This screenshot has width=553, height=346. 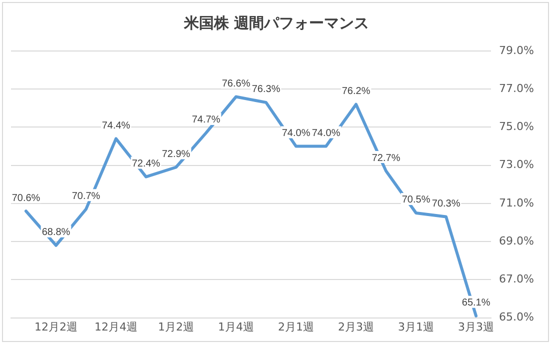 What do you see at coordinates (206, 120) in the screenshot?
I see `data-label: 74.7%` at bounding box center [206, 120].